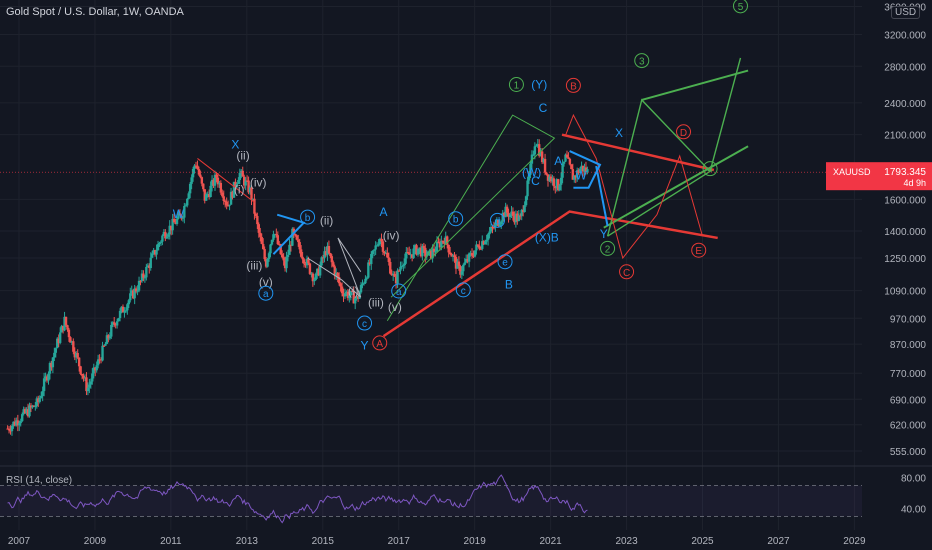 This screenshot has height=550, width=932. What do you see at coordinates (475, 541) in the screenshot?
I see `time-tick-label: 2019` at bounding box center [475, 541].